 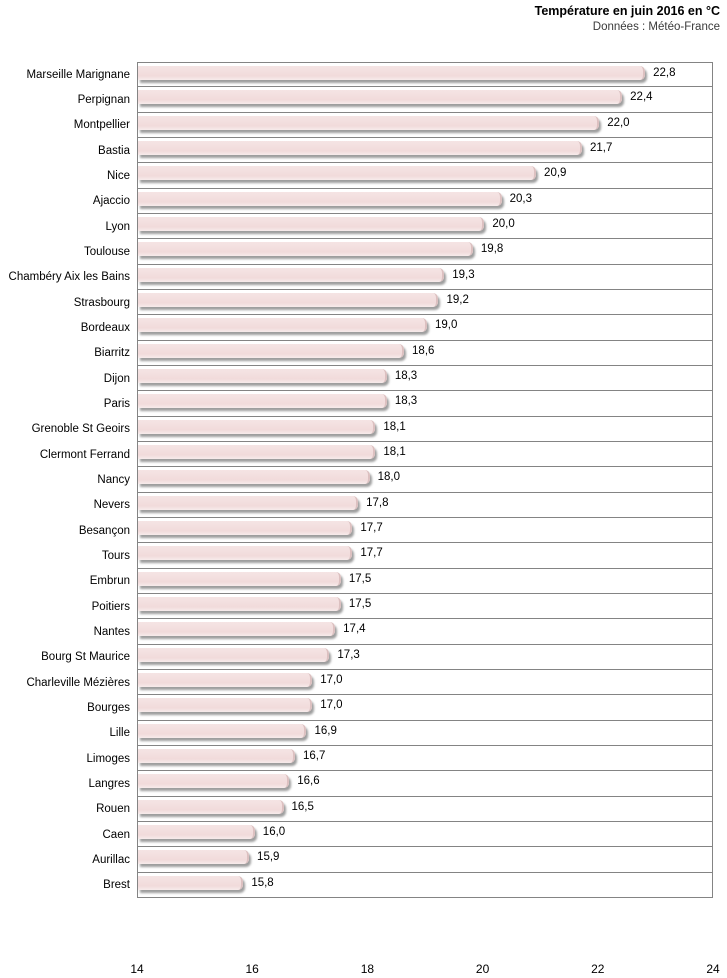 I want to click on chart-row: Montpellier 22,0, so click(x=356, y=125).